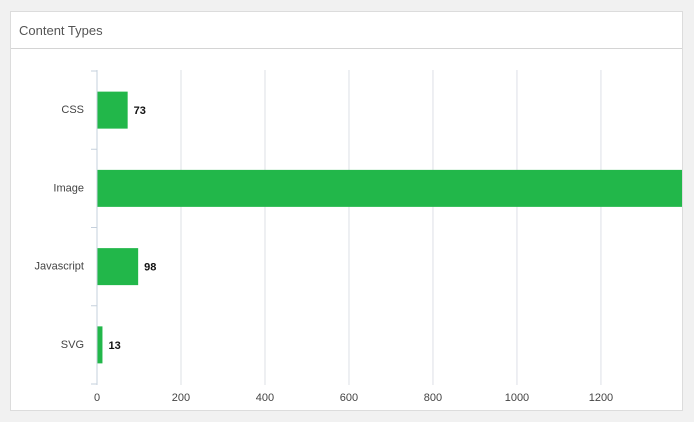 The width and height of the screenshot is (694, 422). I want to click on panel-title: Content Types, so click(346, 30).